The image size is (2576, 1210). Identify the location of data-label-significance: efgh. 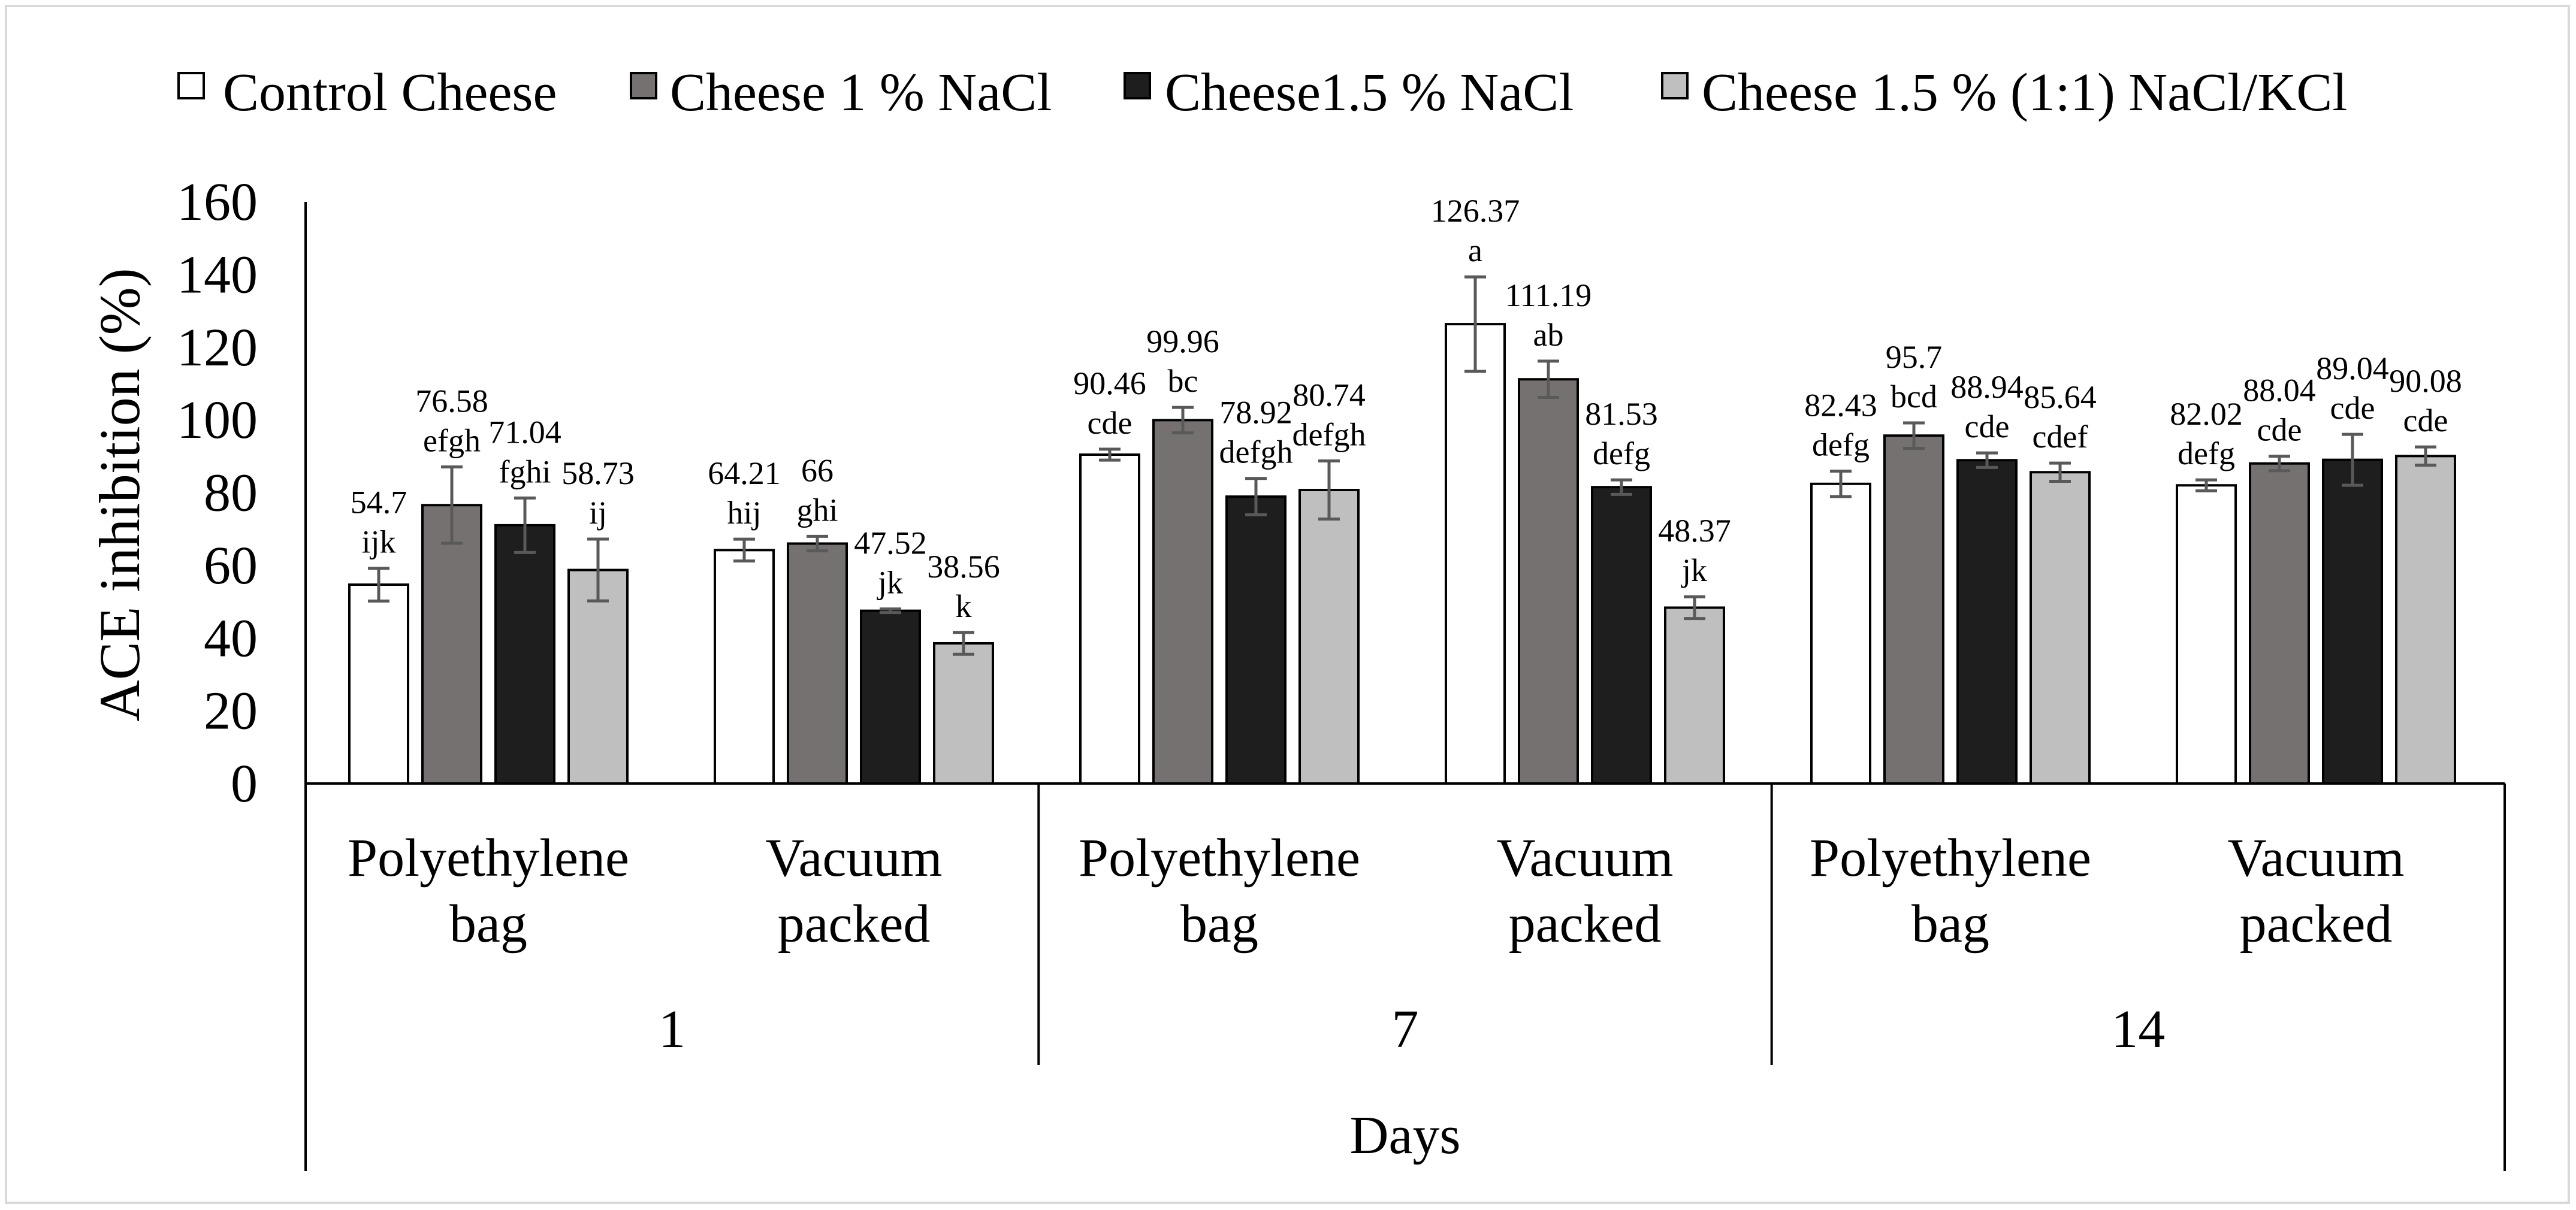
(452, 441).